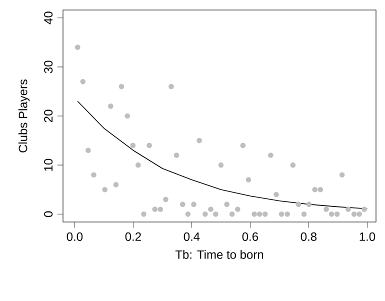  What do you see at coordinates (48, 214) in the screenshot?
I see `y-tick-label: 0` at bounding box center [48, 214].